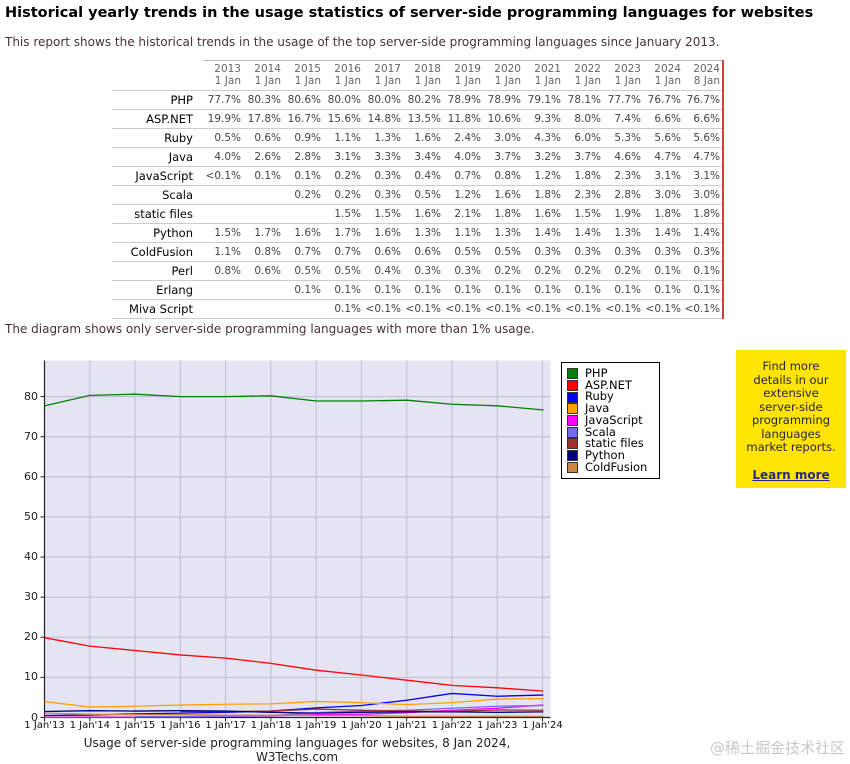  I want to click on x-tick-label: 1 Jan'21, so click(406, 725).